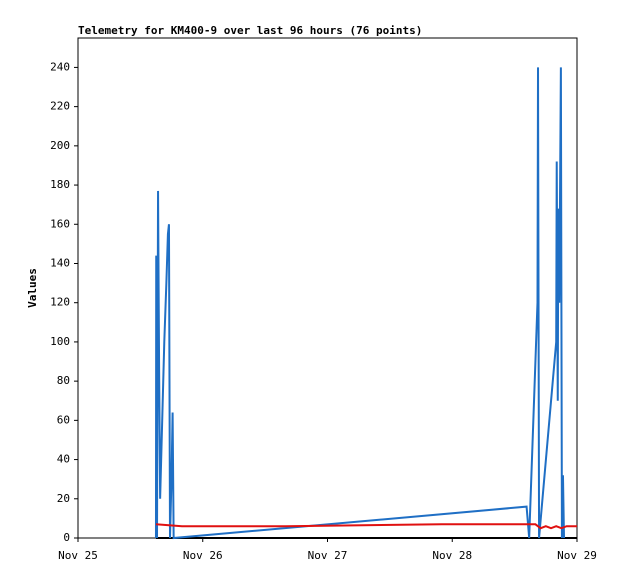 The height and width of the screenshot is (579, 618). I want to click on y-tick-label: 40, so click(63, 459).